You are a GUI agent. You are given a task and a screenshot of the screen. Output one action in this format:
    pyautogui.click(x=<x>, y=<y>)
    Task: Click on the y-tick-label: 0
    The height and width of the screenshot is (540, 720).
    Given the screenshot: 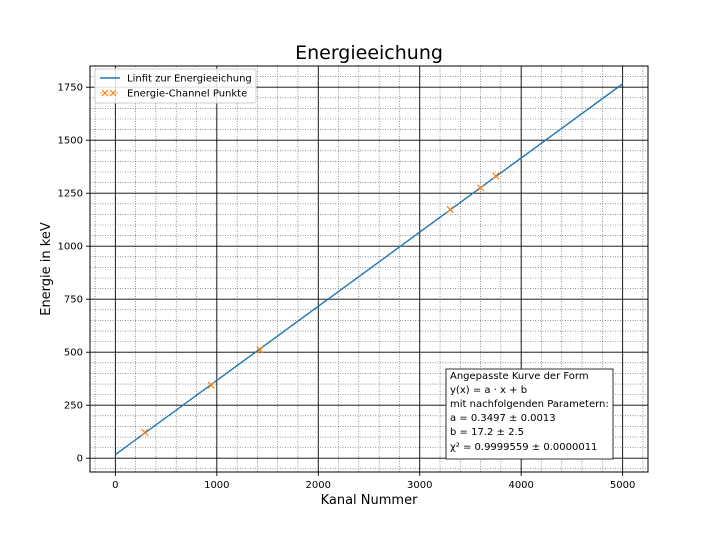 What is the action you would take?
    pyautogui.click(x=80, y=459)
    